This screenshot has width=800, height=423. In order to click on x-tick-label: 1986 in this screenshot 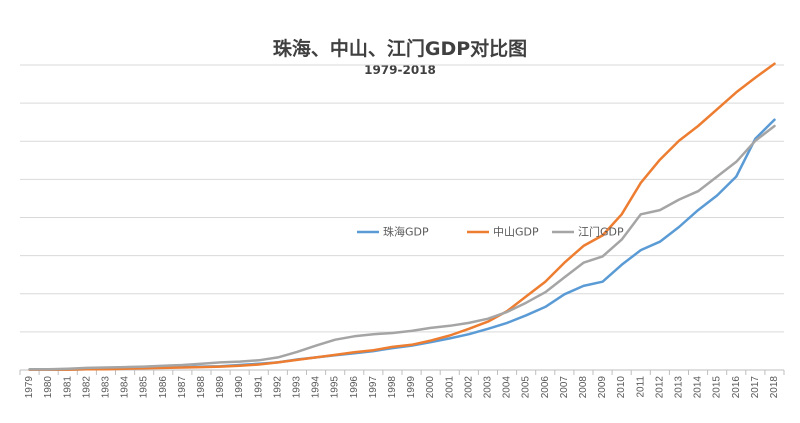, I will do `click(163, 387)`.